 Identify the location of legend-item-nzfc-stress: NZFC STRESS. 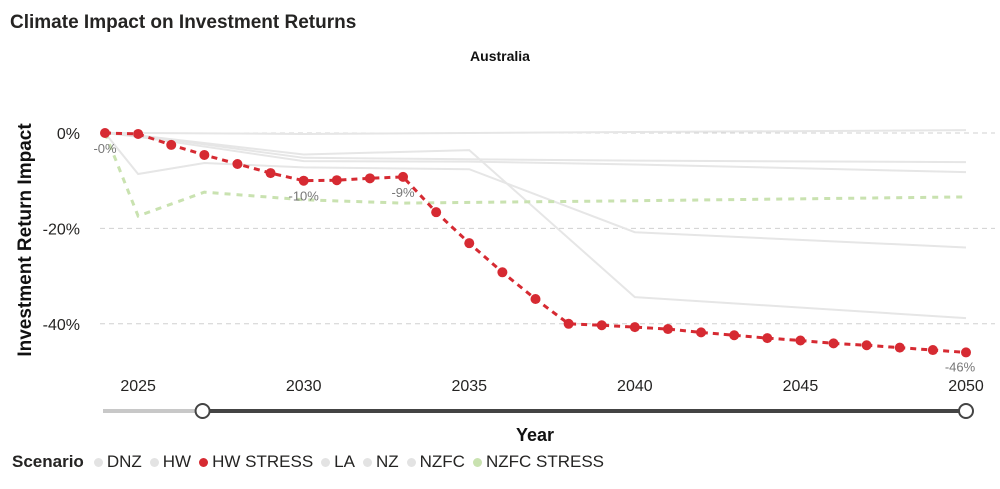
(538, 462).